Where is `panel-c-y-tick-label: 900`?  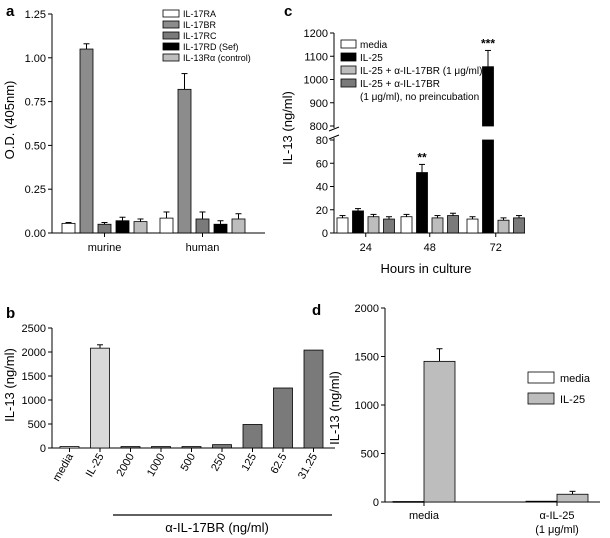
panel-c-y-tick-label: 900 is located at coordinates (319, 104).